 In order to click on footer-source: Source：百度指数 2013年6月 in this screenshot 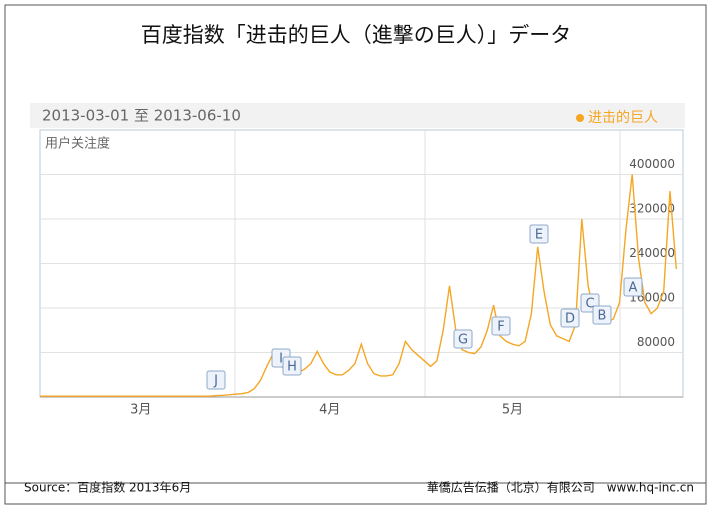, I will do `click(107, 487)`.